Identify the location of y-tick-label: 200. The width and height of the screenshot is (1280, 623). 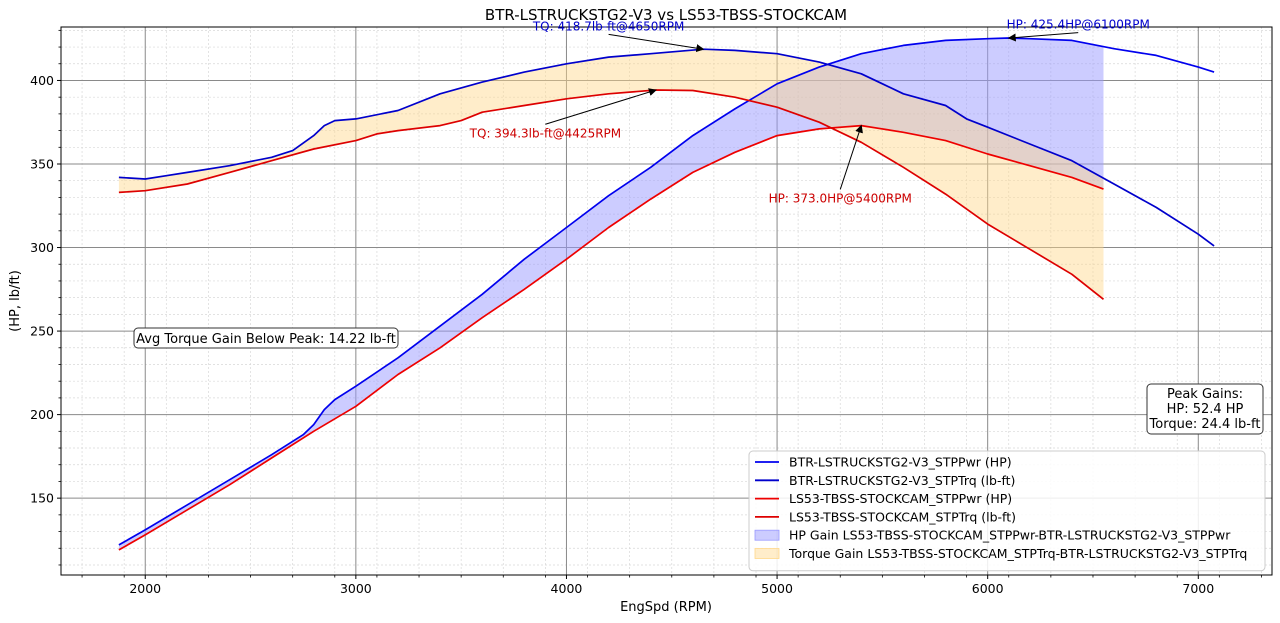
(42, 414).